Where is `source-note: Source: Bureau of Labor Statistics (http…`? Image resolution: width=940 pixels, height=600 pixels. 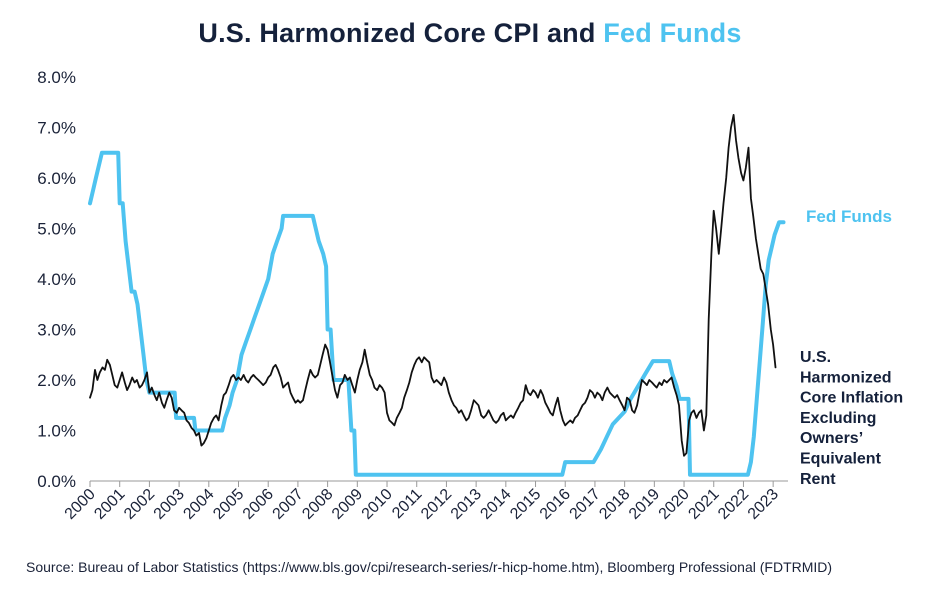 source-note: Source: Bureau of Labor Statistics (http… is located at coordinates (429, 567).